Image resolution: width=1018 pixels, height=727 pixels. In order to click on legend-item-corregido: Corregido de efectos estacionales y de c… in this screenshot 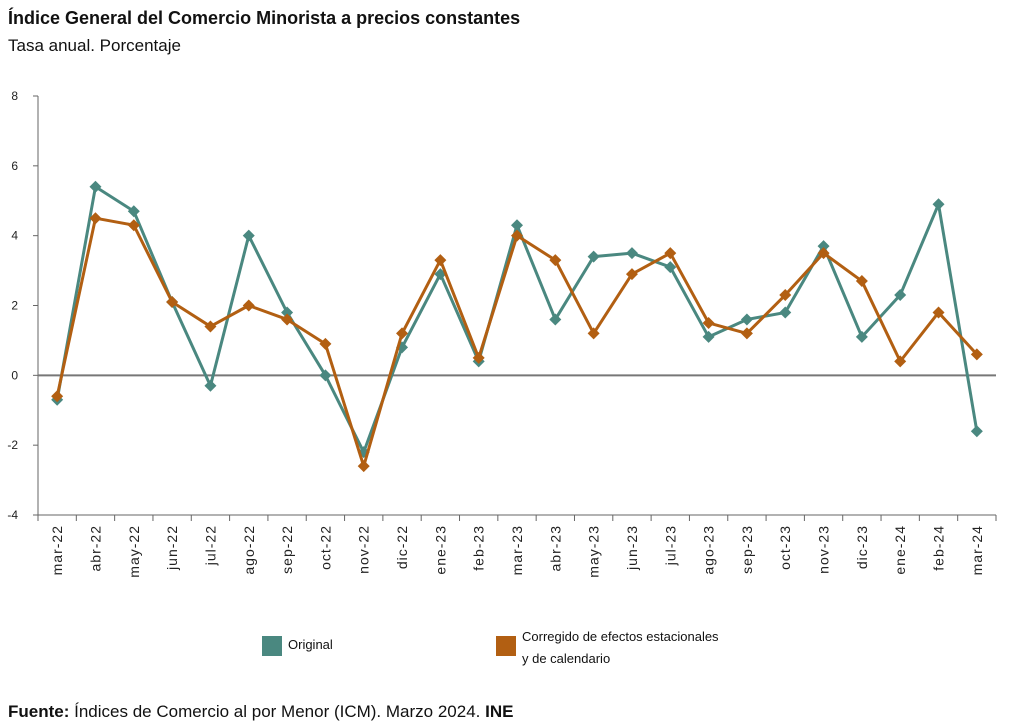, I will do `click(609, 649)`.